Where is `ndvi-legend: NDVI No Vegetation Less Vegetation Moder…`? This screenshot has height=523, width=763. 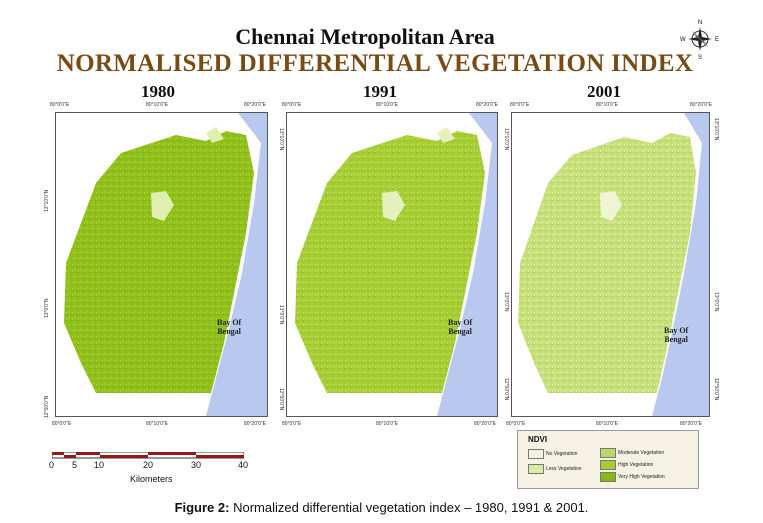 ndvi-legend: NDVI No Vegetation Less Vegetation Moder… is located at coordinates (608, 459).